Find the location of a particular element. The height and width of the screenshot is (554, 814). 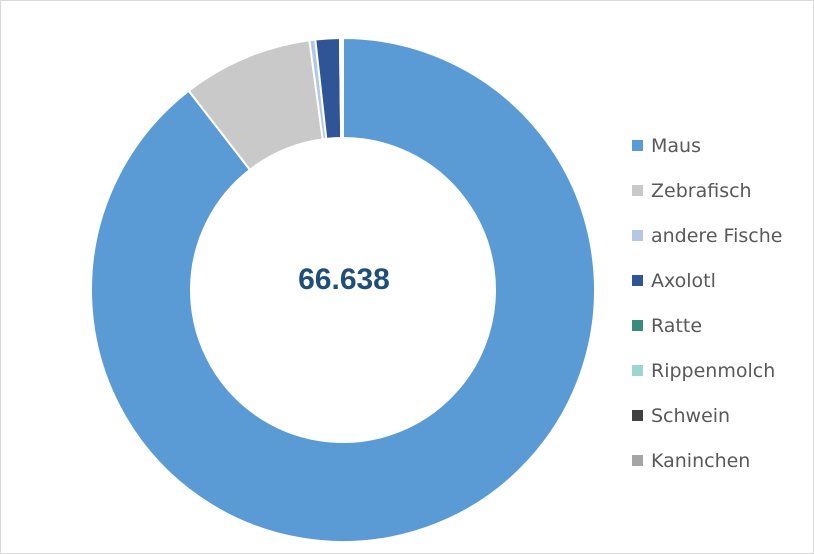

legend-label: Schwein is located at coordinates (691, 415).